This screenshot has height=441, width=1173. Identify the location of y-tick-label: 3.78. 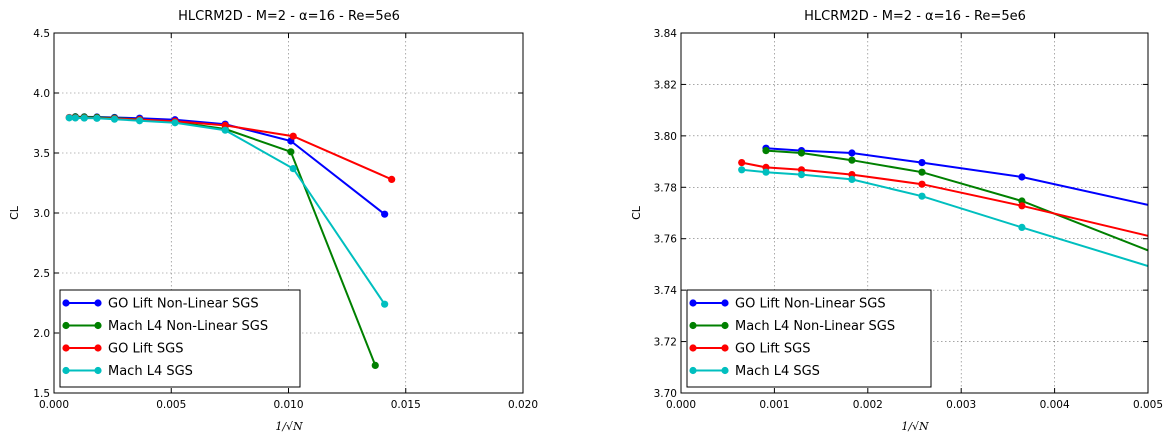
(665, 188).